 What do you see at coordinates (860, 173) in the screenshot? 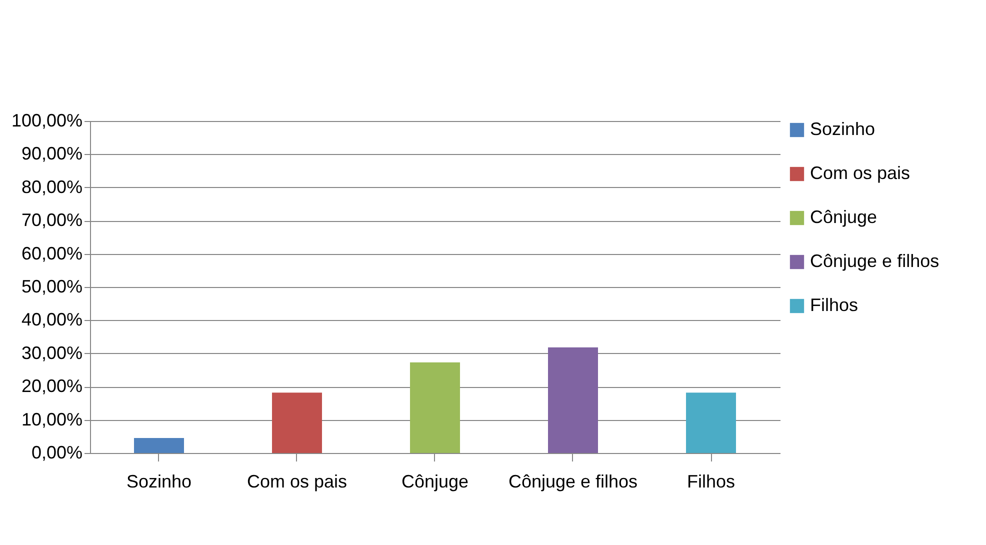
I see `legend-label: Com os pais` at bounding box center [860, 173].